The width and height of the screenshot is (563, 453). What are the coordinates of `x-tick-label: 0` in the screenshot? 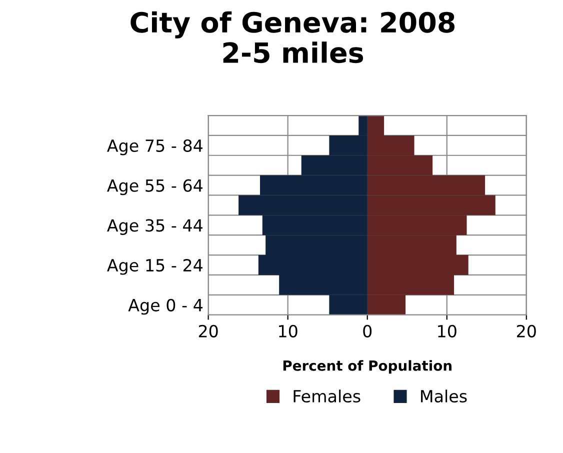 It's located at (367, 331).